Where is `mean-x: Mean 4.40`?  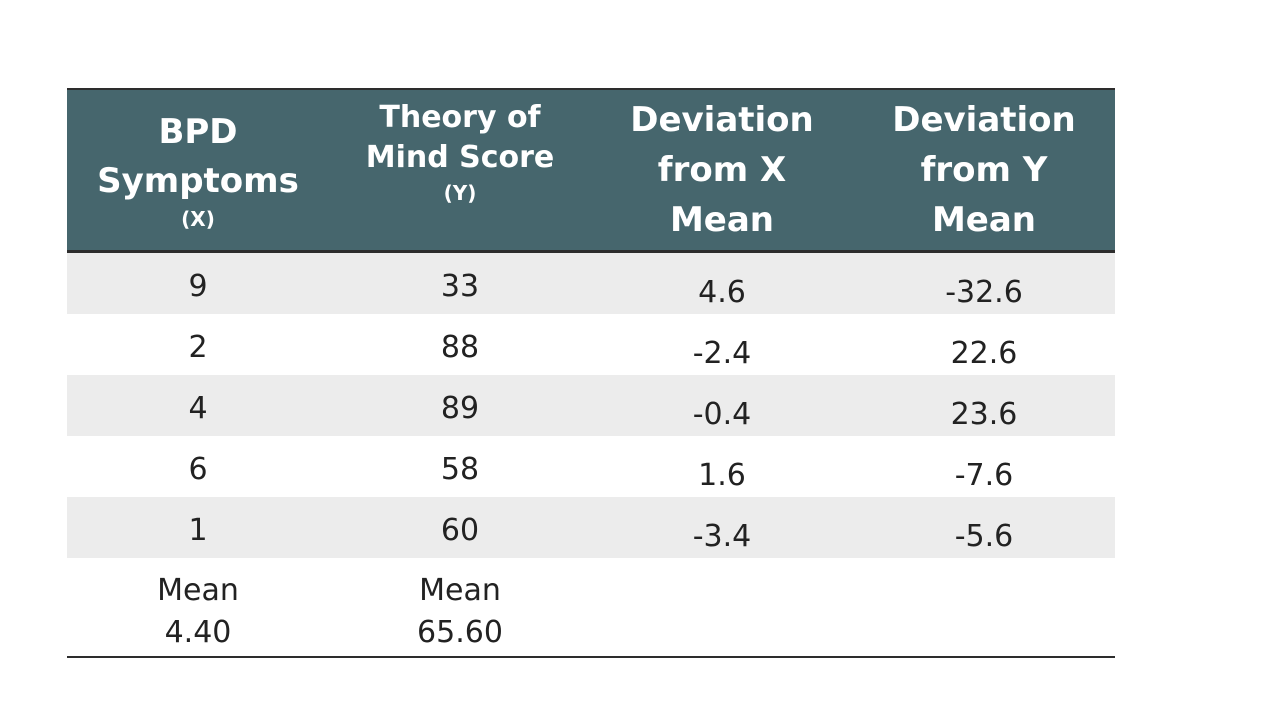
mean-x: Mean 4.40 is located at coordinates (198, 607).